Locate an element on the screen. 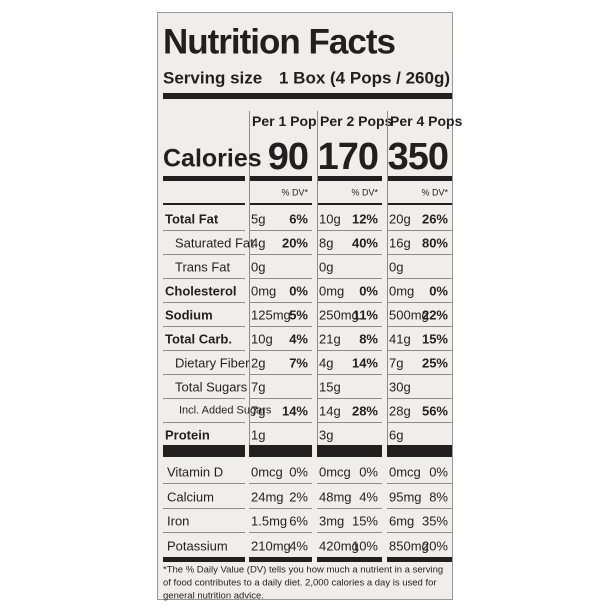  daily-value: 5% is located at coordinates (298, 315).